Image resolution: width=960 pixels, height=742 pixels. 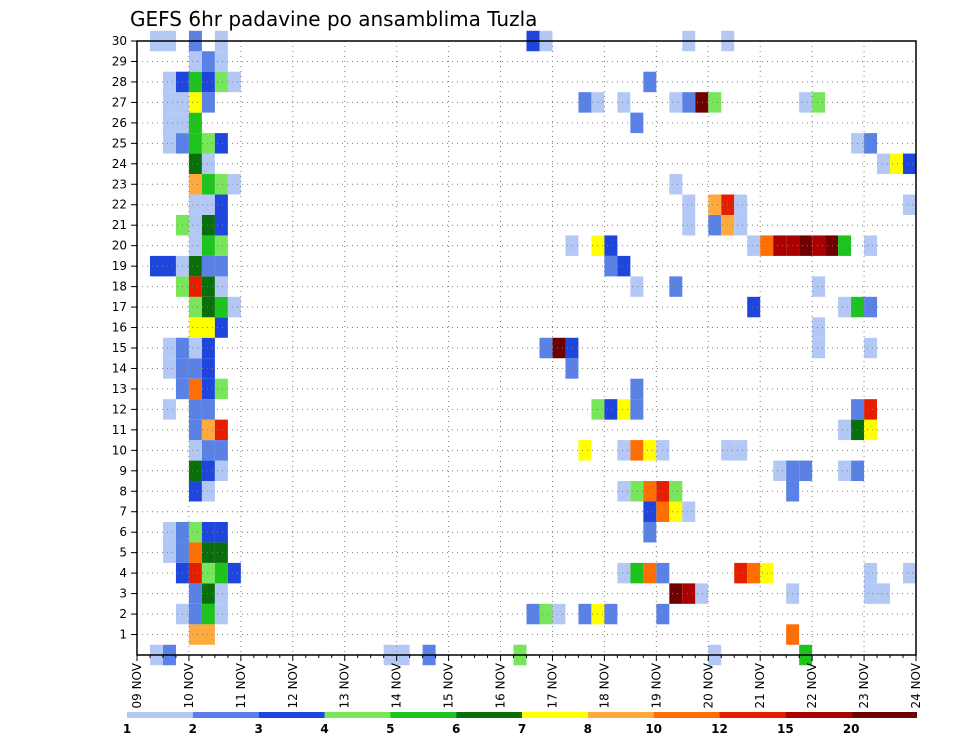 I want to click on x-tick-label: 24 NOV, so click(x=916, y=685).